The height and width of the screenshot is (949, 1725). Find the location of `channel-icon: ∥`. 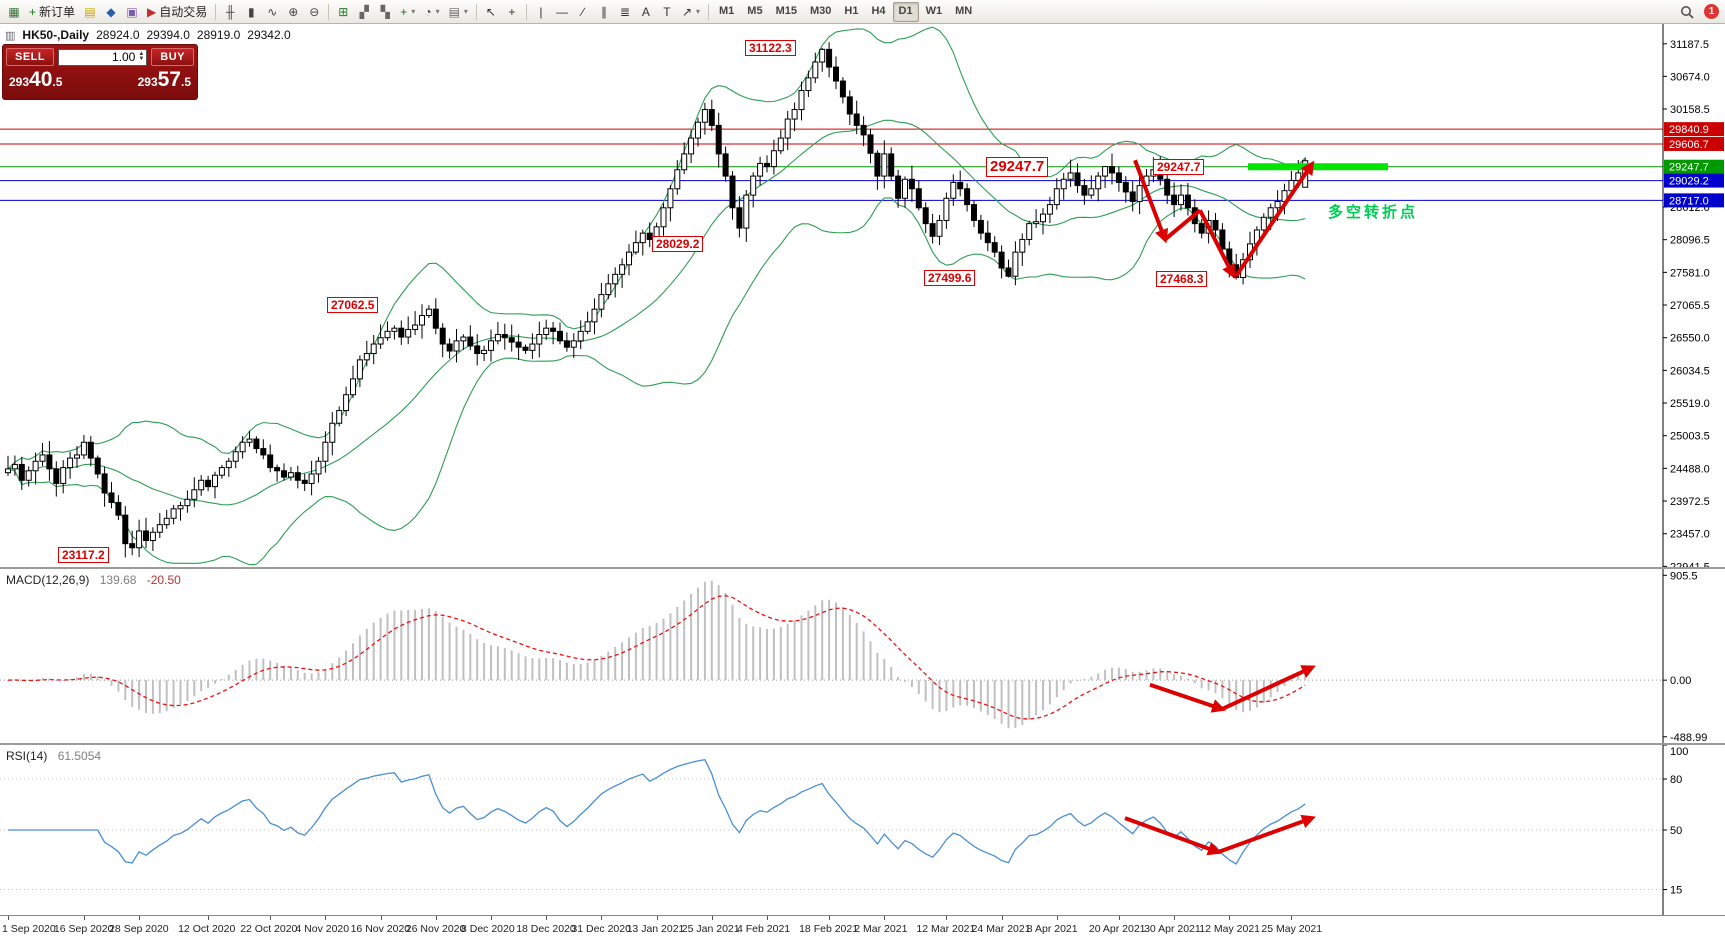

channel-icon: ∥ is located at coordinates (603, 11).